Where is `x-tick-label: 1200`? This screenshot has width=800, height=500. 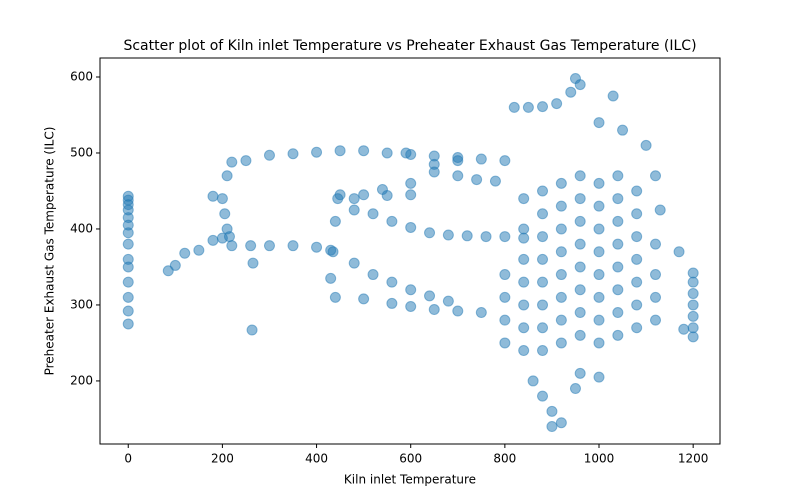
x-tick-label: 1200 is located at coordinates (693, 459).